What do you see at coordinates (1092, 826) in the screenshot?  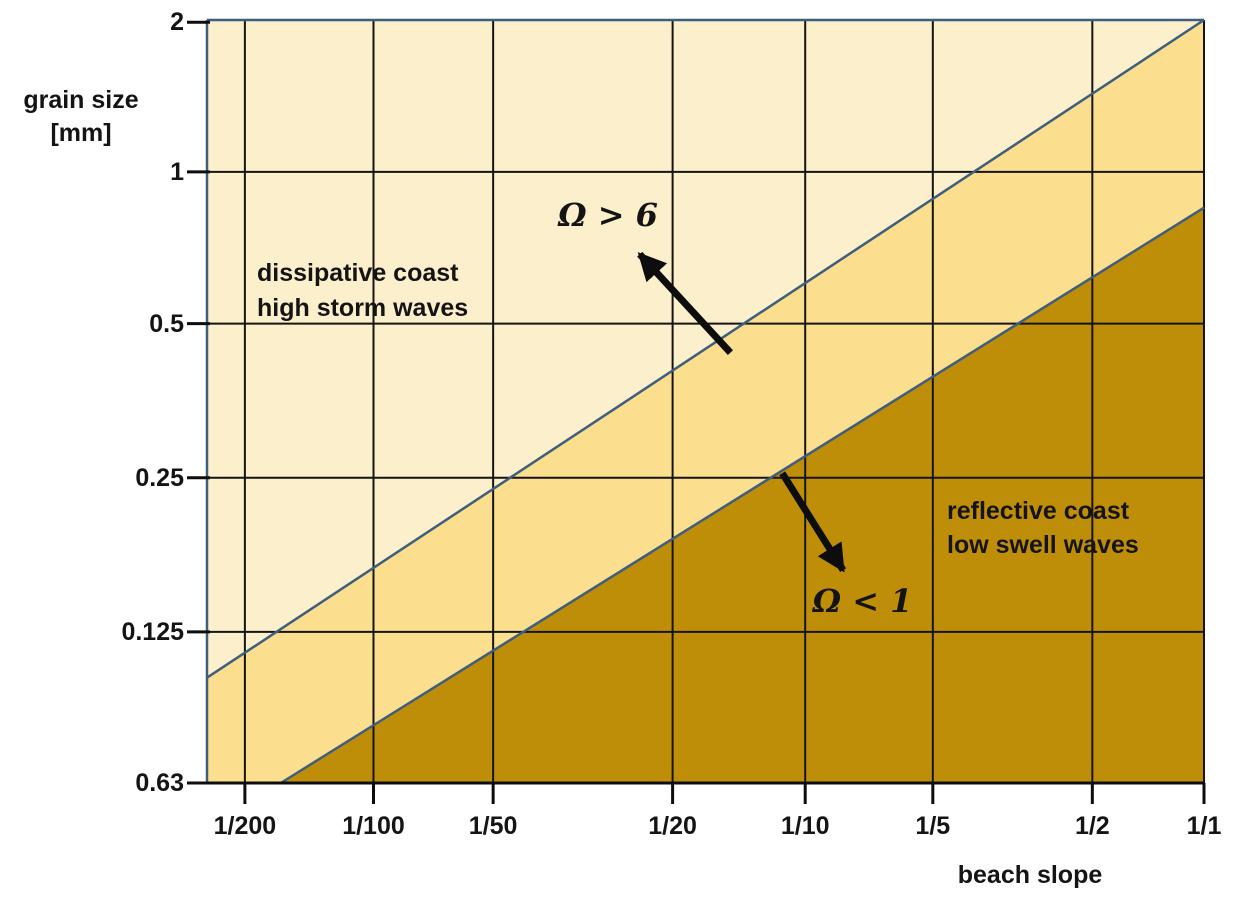 I see `x-tick-label: 1/2` at bounding box center [1092, 826].